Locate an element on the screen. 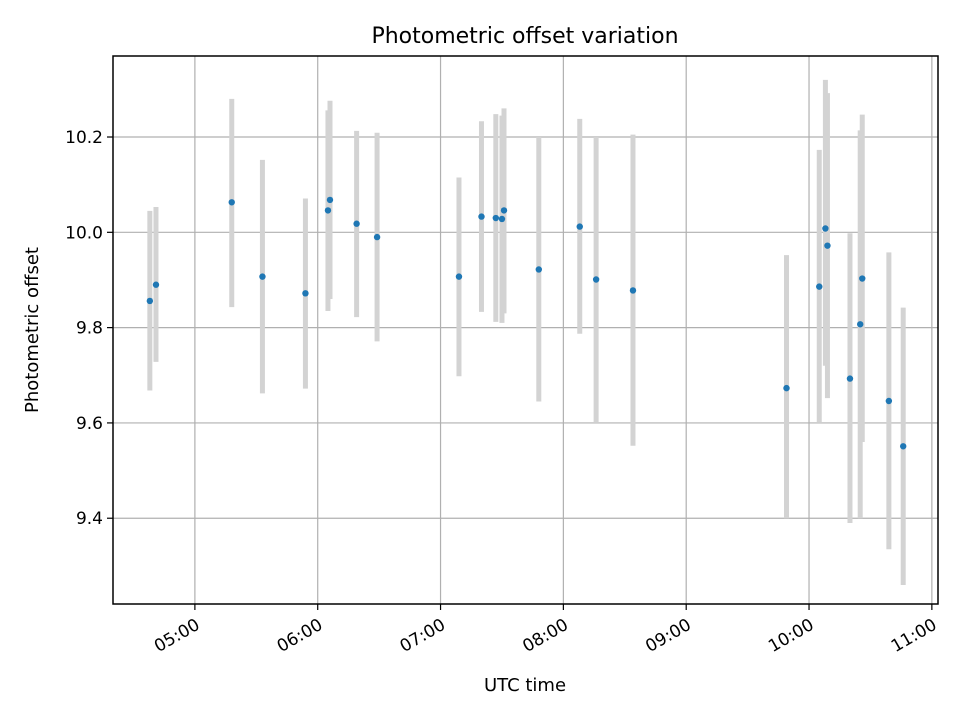 The image size is (960, 720). x-tick-label: 07:00 is located at coordinates (423, 636).